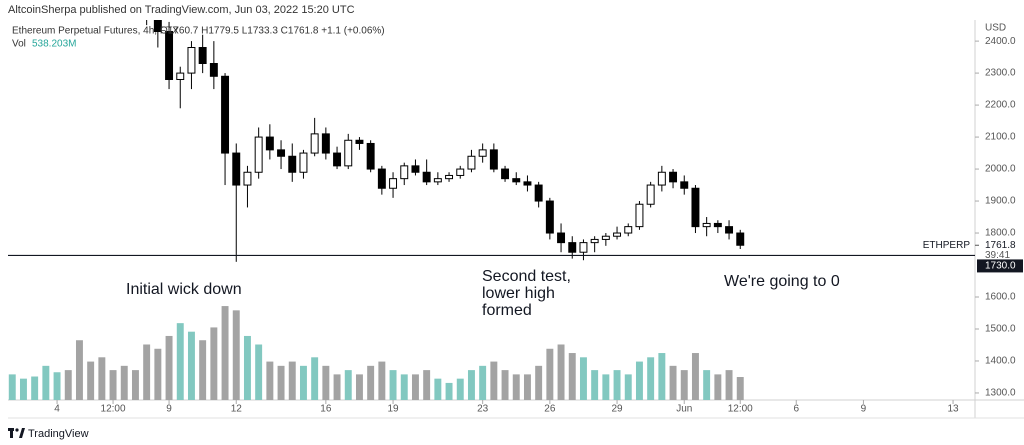 The width and height of the screenshot is (1024, 445). Describe the element at coordinates (1000, 393) in the screenshot. I see `y-tick-label: 1300.0` at that location.